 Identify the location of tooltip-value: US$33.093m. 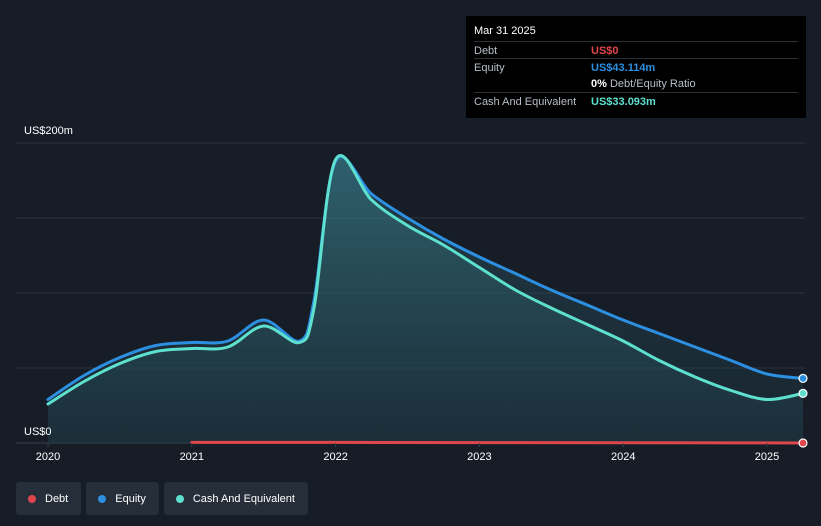
(623, 102).